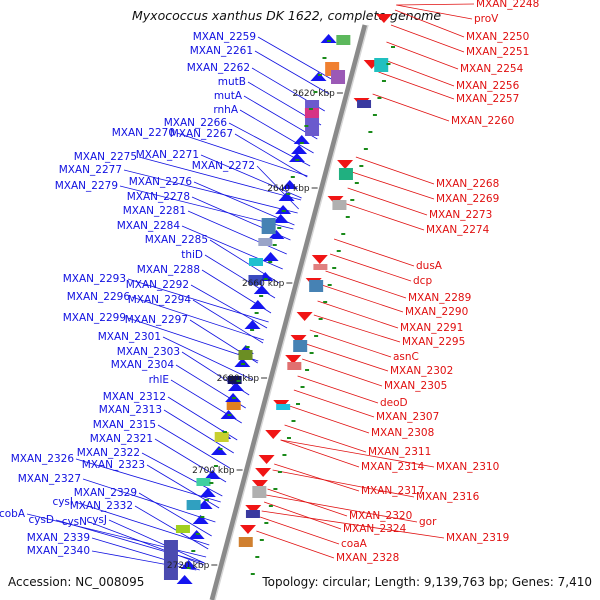 The image size is (600, 600). What do you see at coordinates (467, 467) in the screenshot?
I see `gene-label-right: MXAN_2310` at bounding box center [467, 467].